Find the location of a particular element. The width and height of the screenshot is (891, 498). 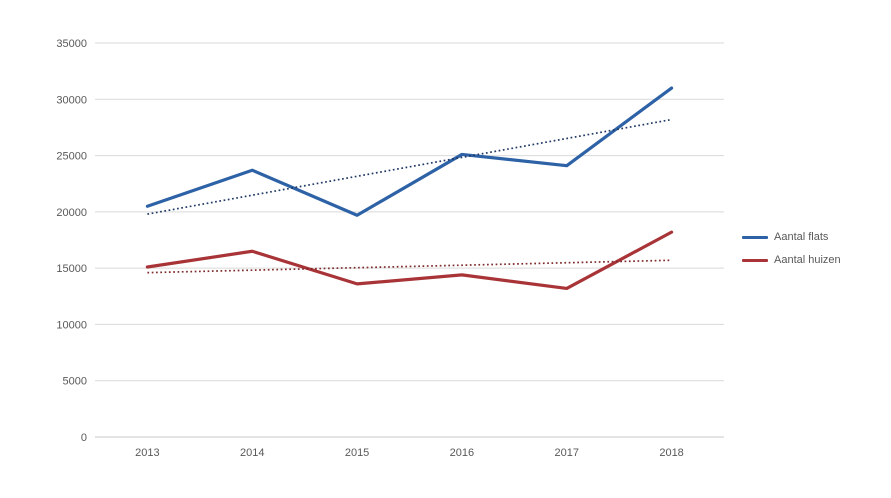

legend-label-huizen: Aantal huizen is located at coordinates (807, 260).